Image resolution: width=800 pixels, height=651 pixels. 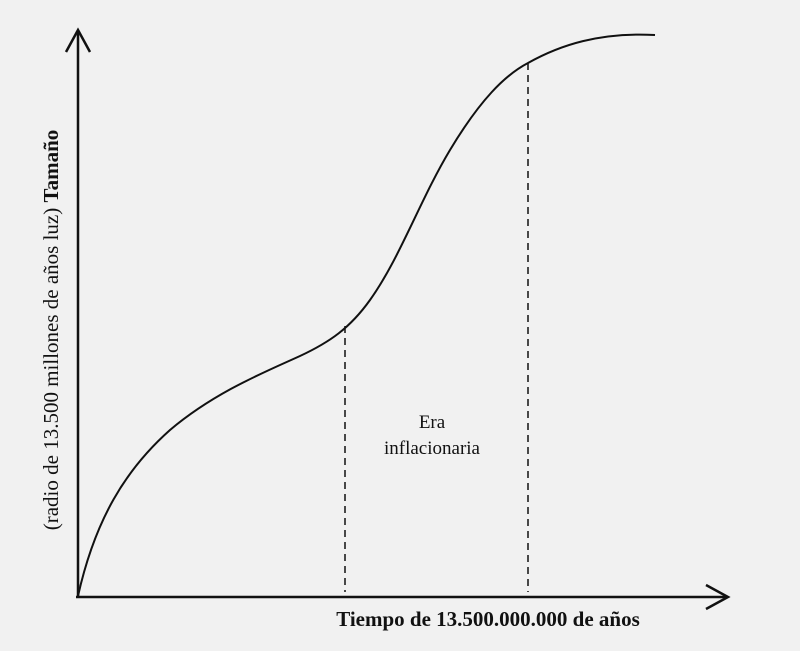 What do you see at coordinates (488, 619) in the screenshot?
I see `x-axis-label: Tiempo de 13.500.000.000 de años` at bounding box center [488, 619].